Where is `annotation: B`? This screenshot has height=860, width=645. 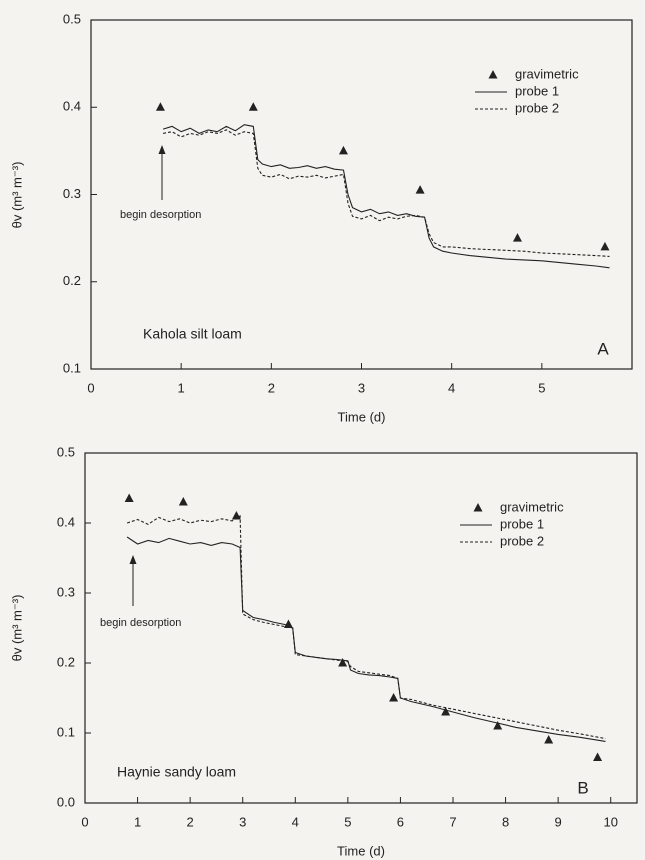 annotation: B is located at coordinates (582, 787).